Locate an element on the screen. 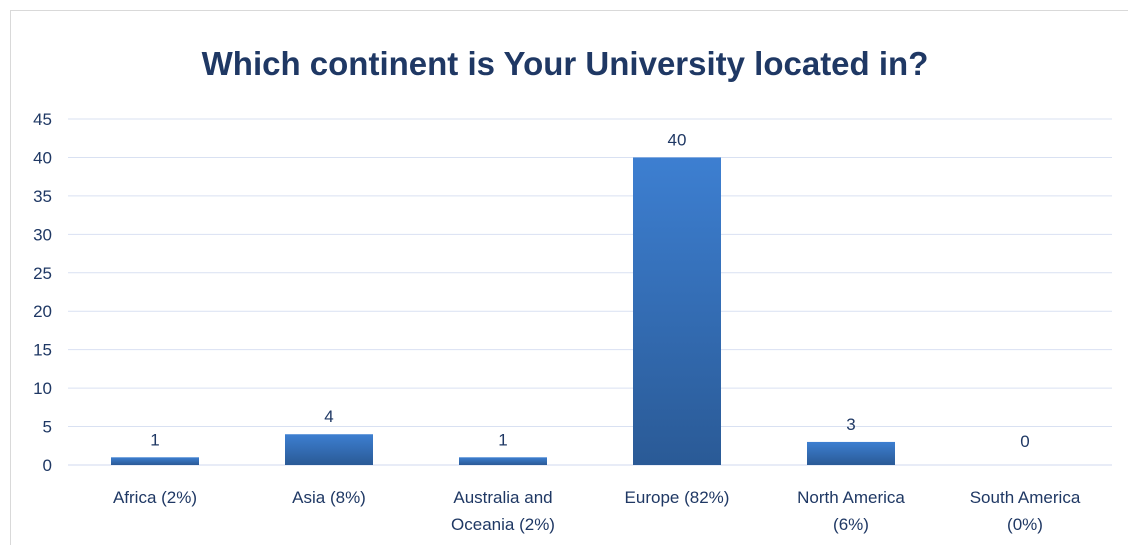 Image resolution: width=1130 pixels, height=547 pixels. category-label: North America (6%) is located at coordinates (851, 511).